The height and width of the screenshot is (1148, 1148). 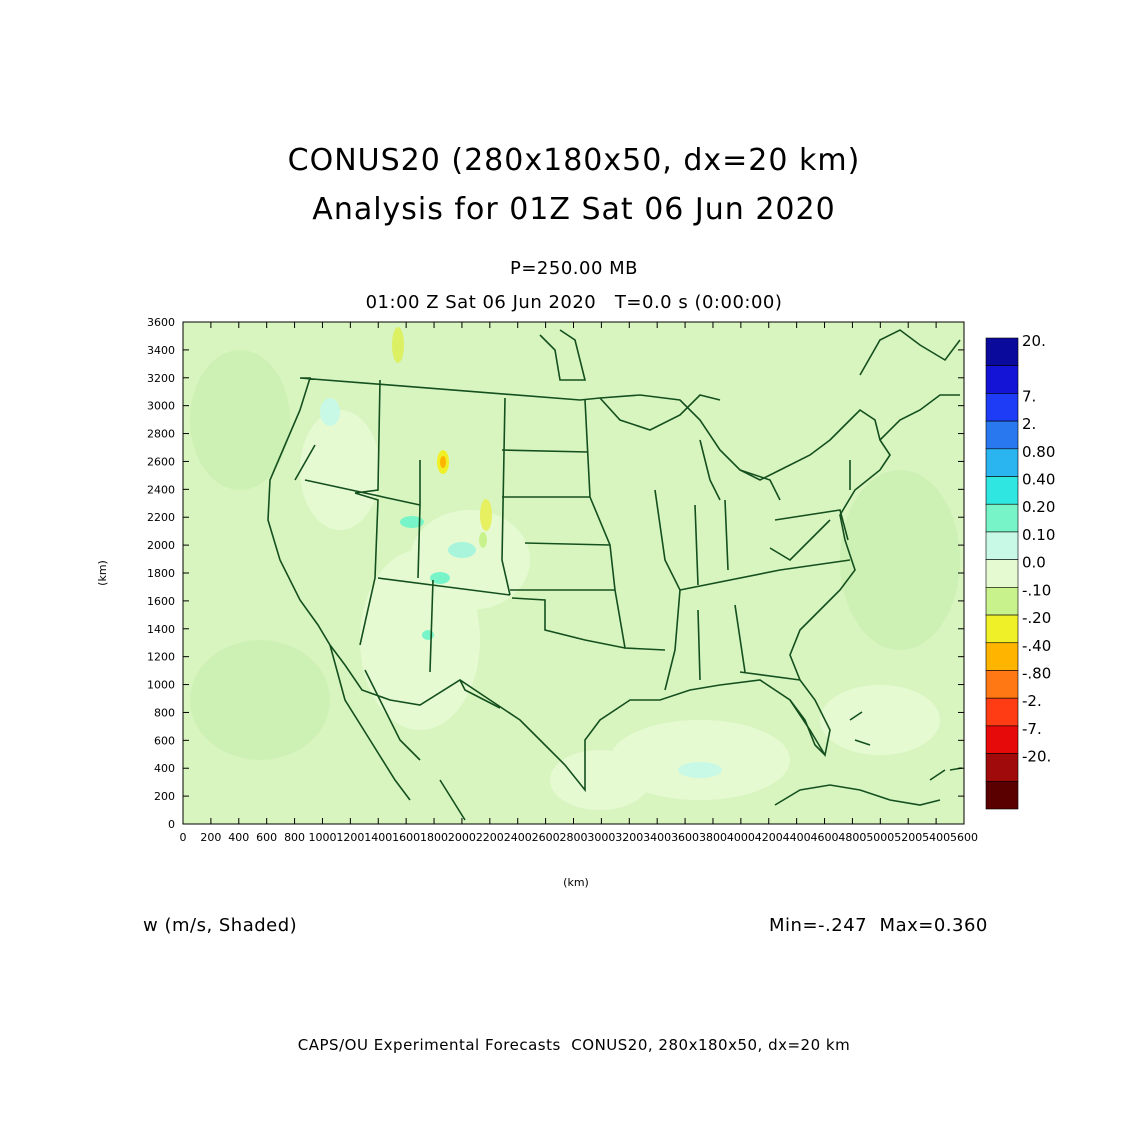 I want to click on x-tick-label: 3800, so click(x=713, y=837).